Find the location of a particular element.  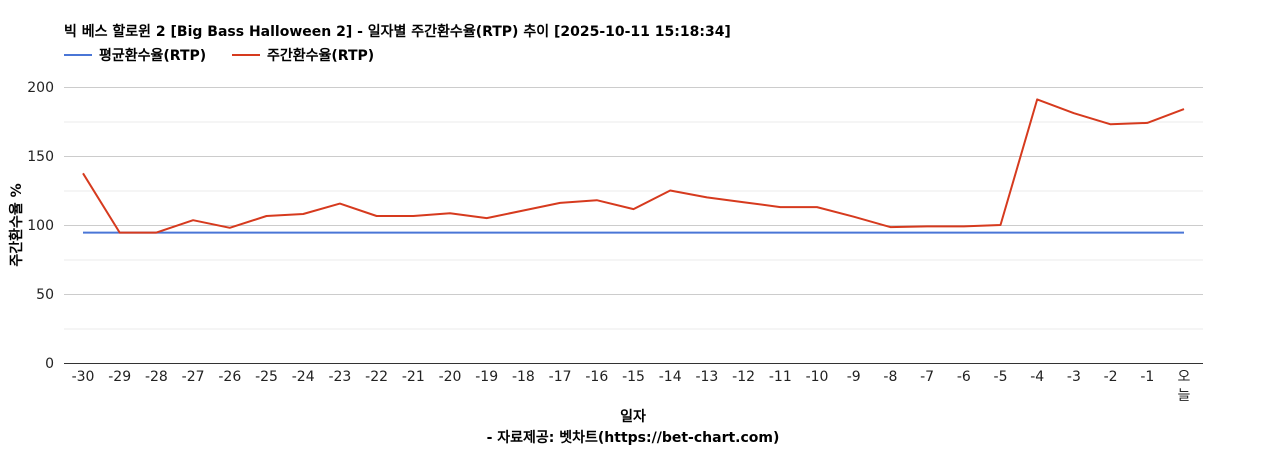

x-tick-label: -29 is located at coordinates (119, 377).